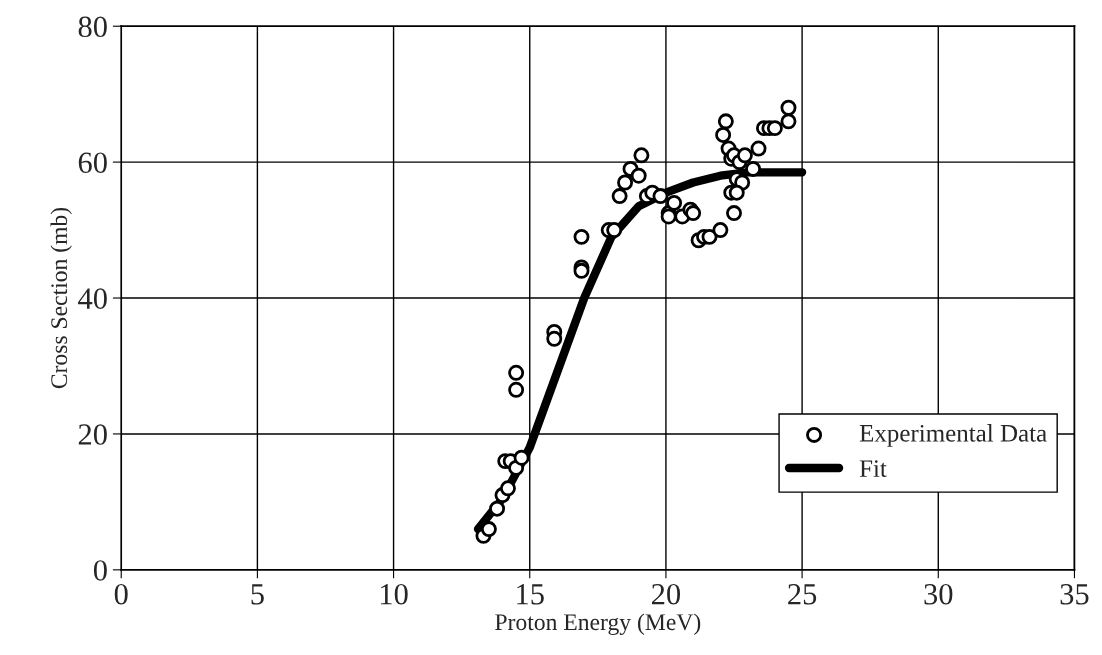 The image size is (1102, 655). I want to click on y-axis-title: Cross Section (mb), so click(61, 298).